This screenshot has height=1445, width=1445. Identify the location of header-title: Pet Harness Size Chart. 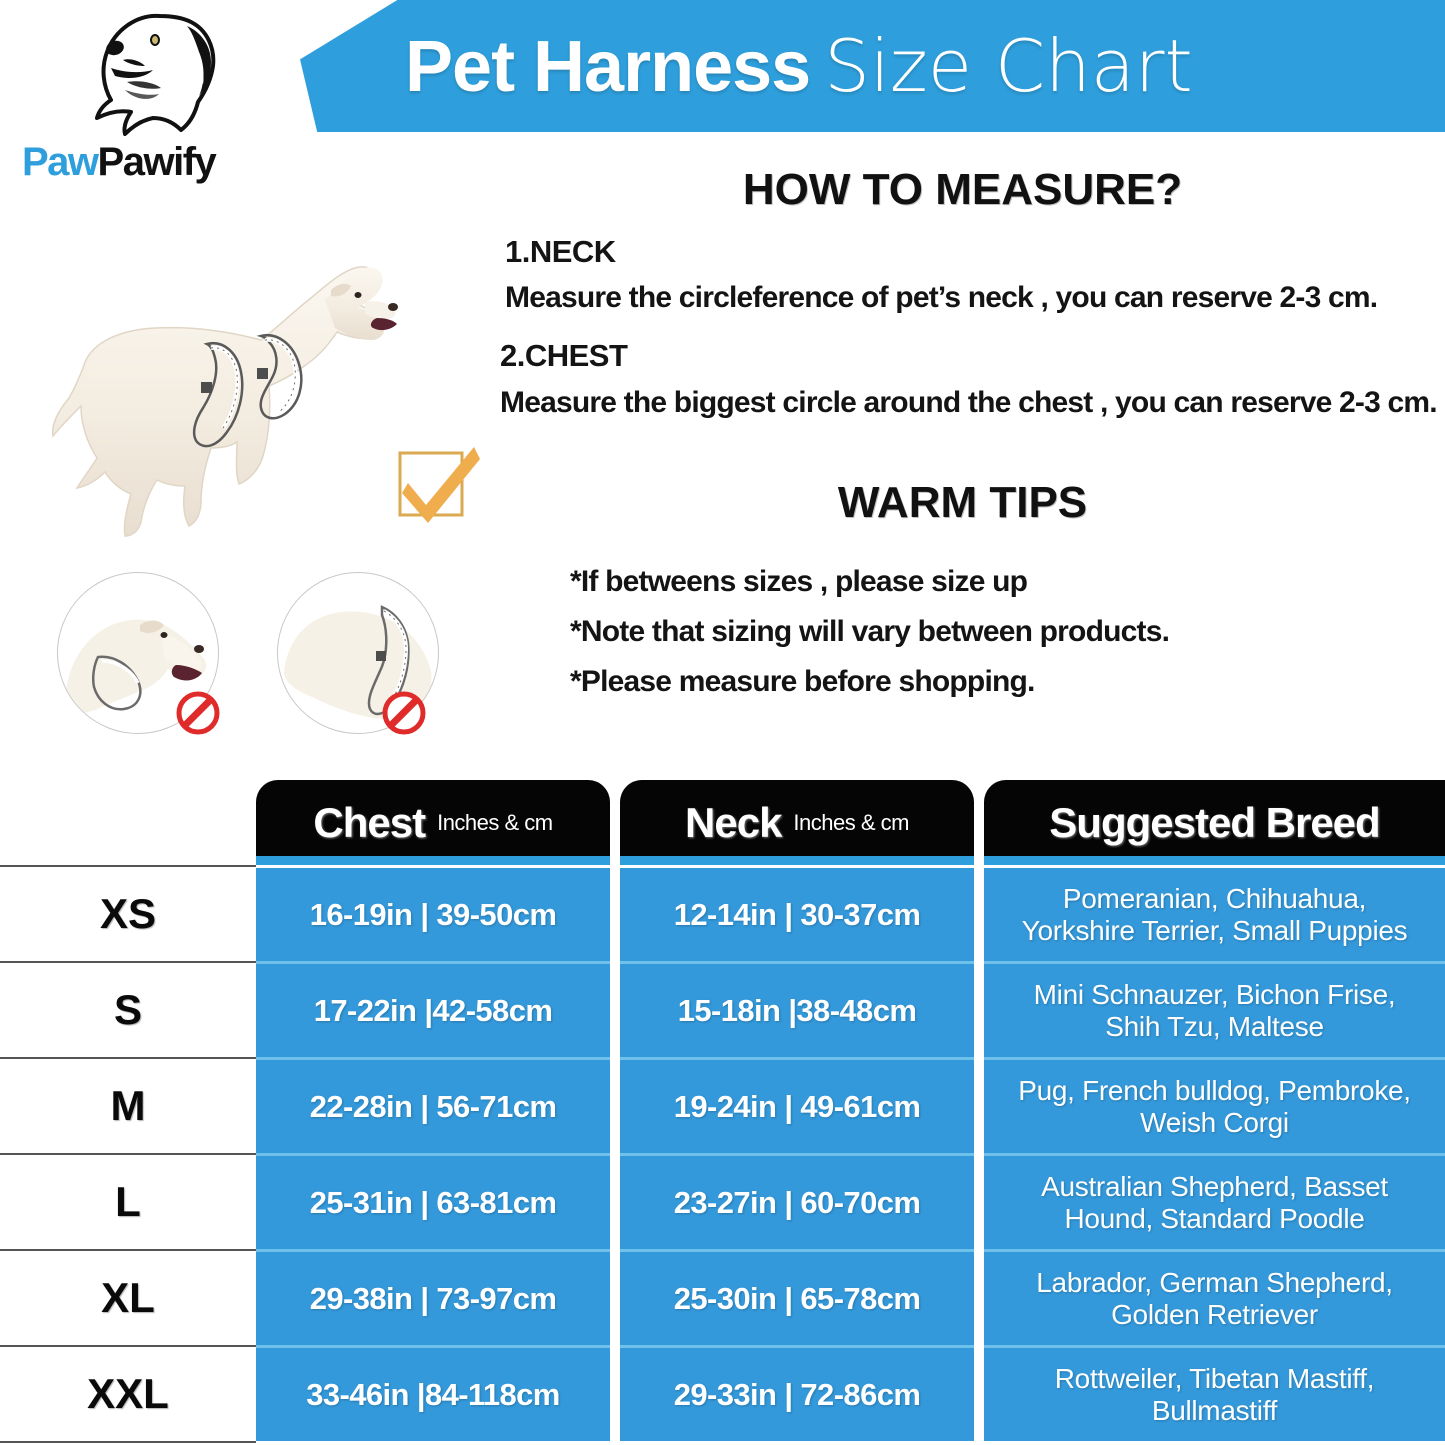
(799, 66).